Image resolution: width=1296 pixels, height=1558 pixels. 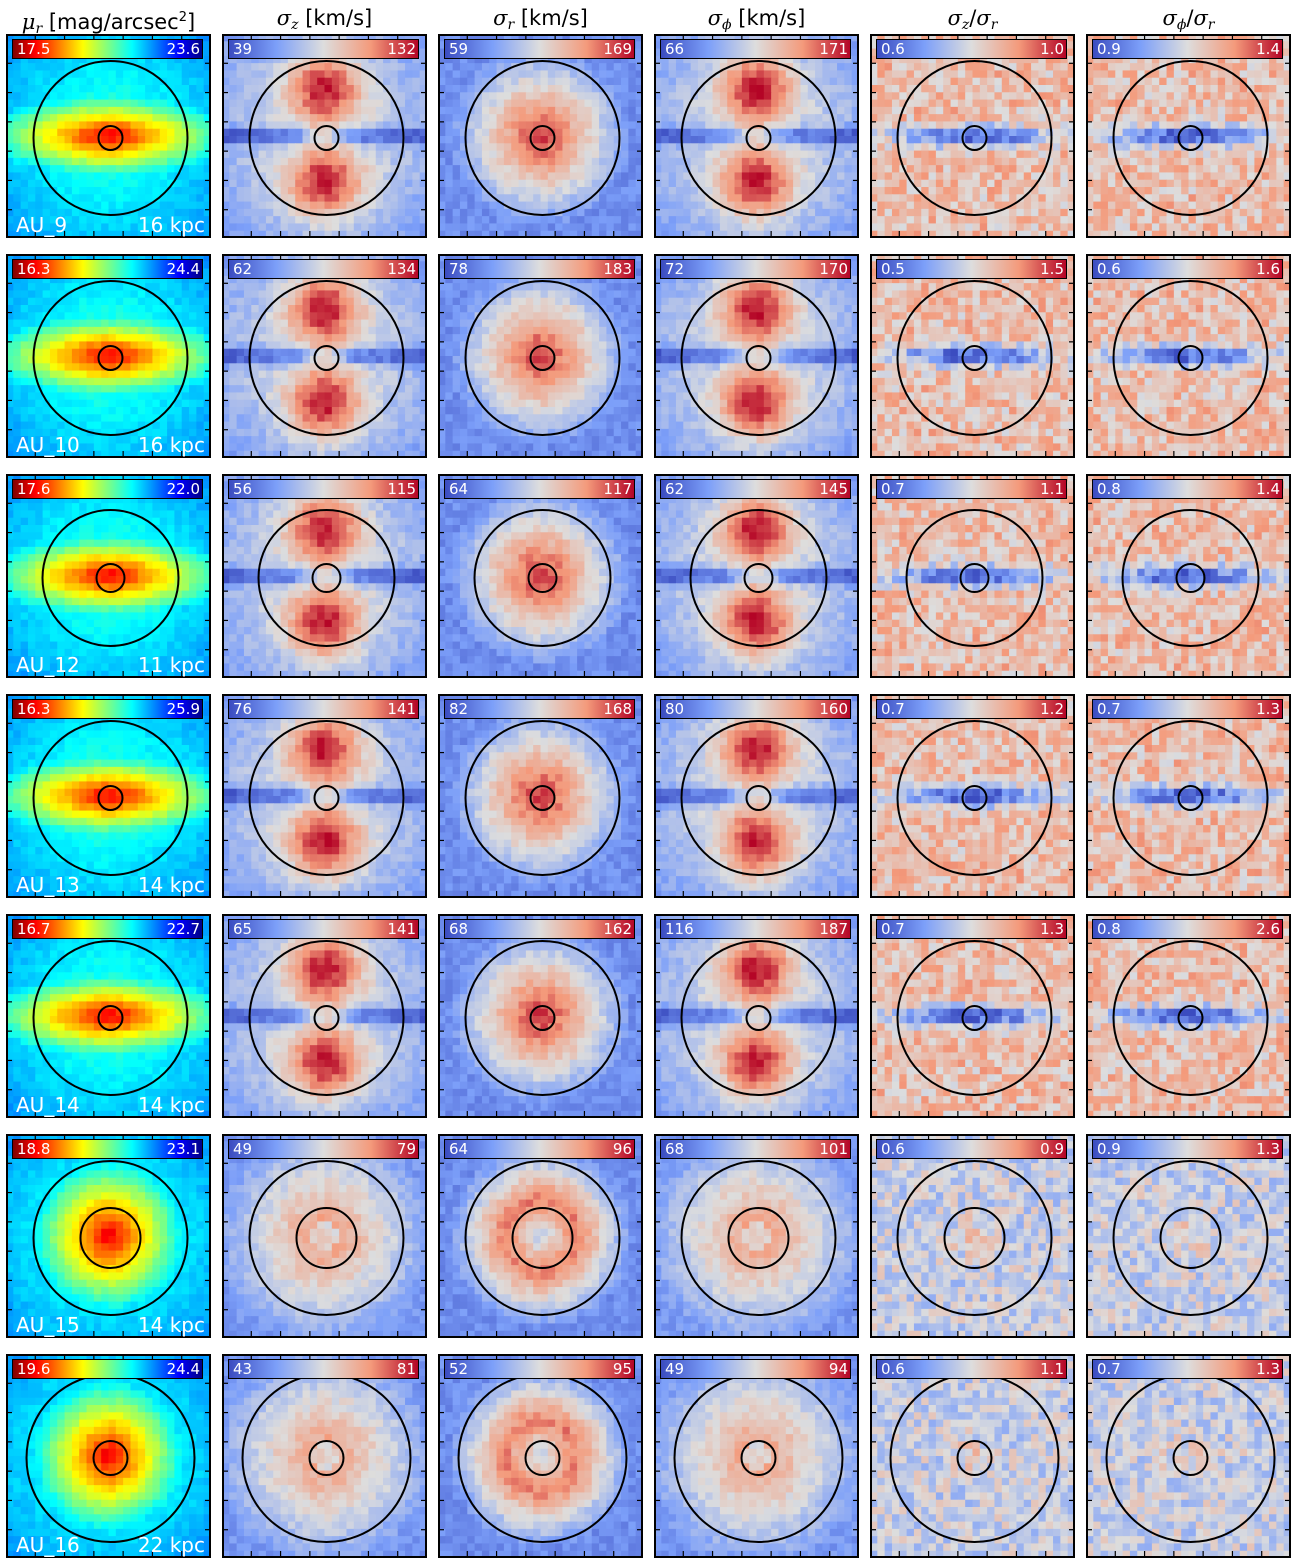 I want to click on colorbar-max-label: 25.9, so click(x=183, y=709).